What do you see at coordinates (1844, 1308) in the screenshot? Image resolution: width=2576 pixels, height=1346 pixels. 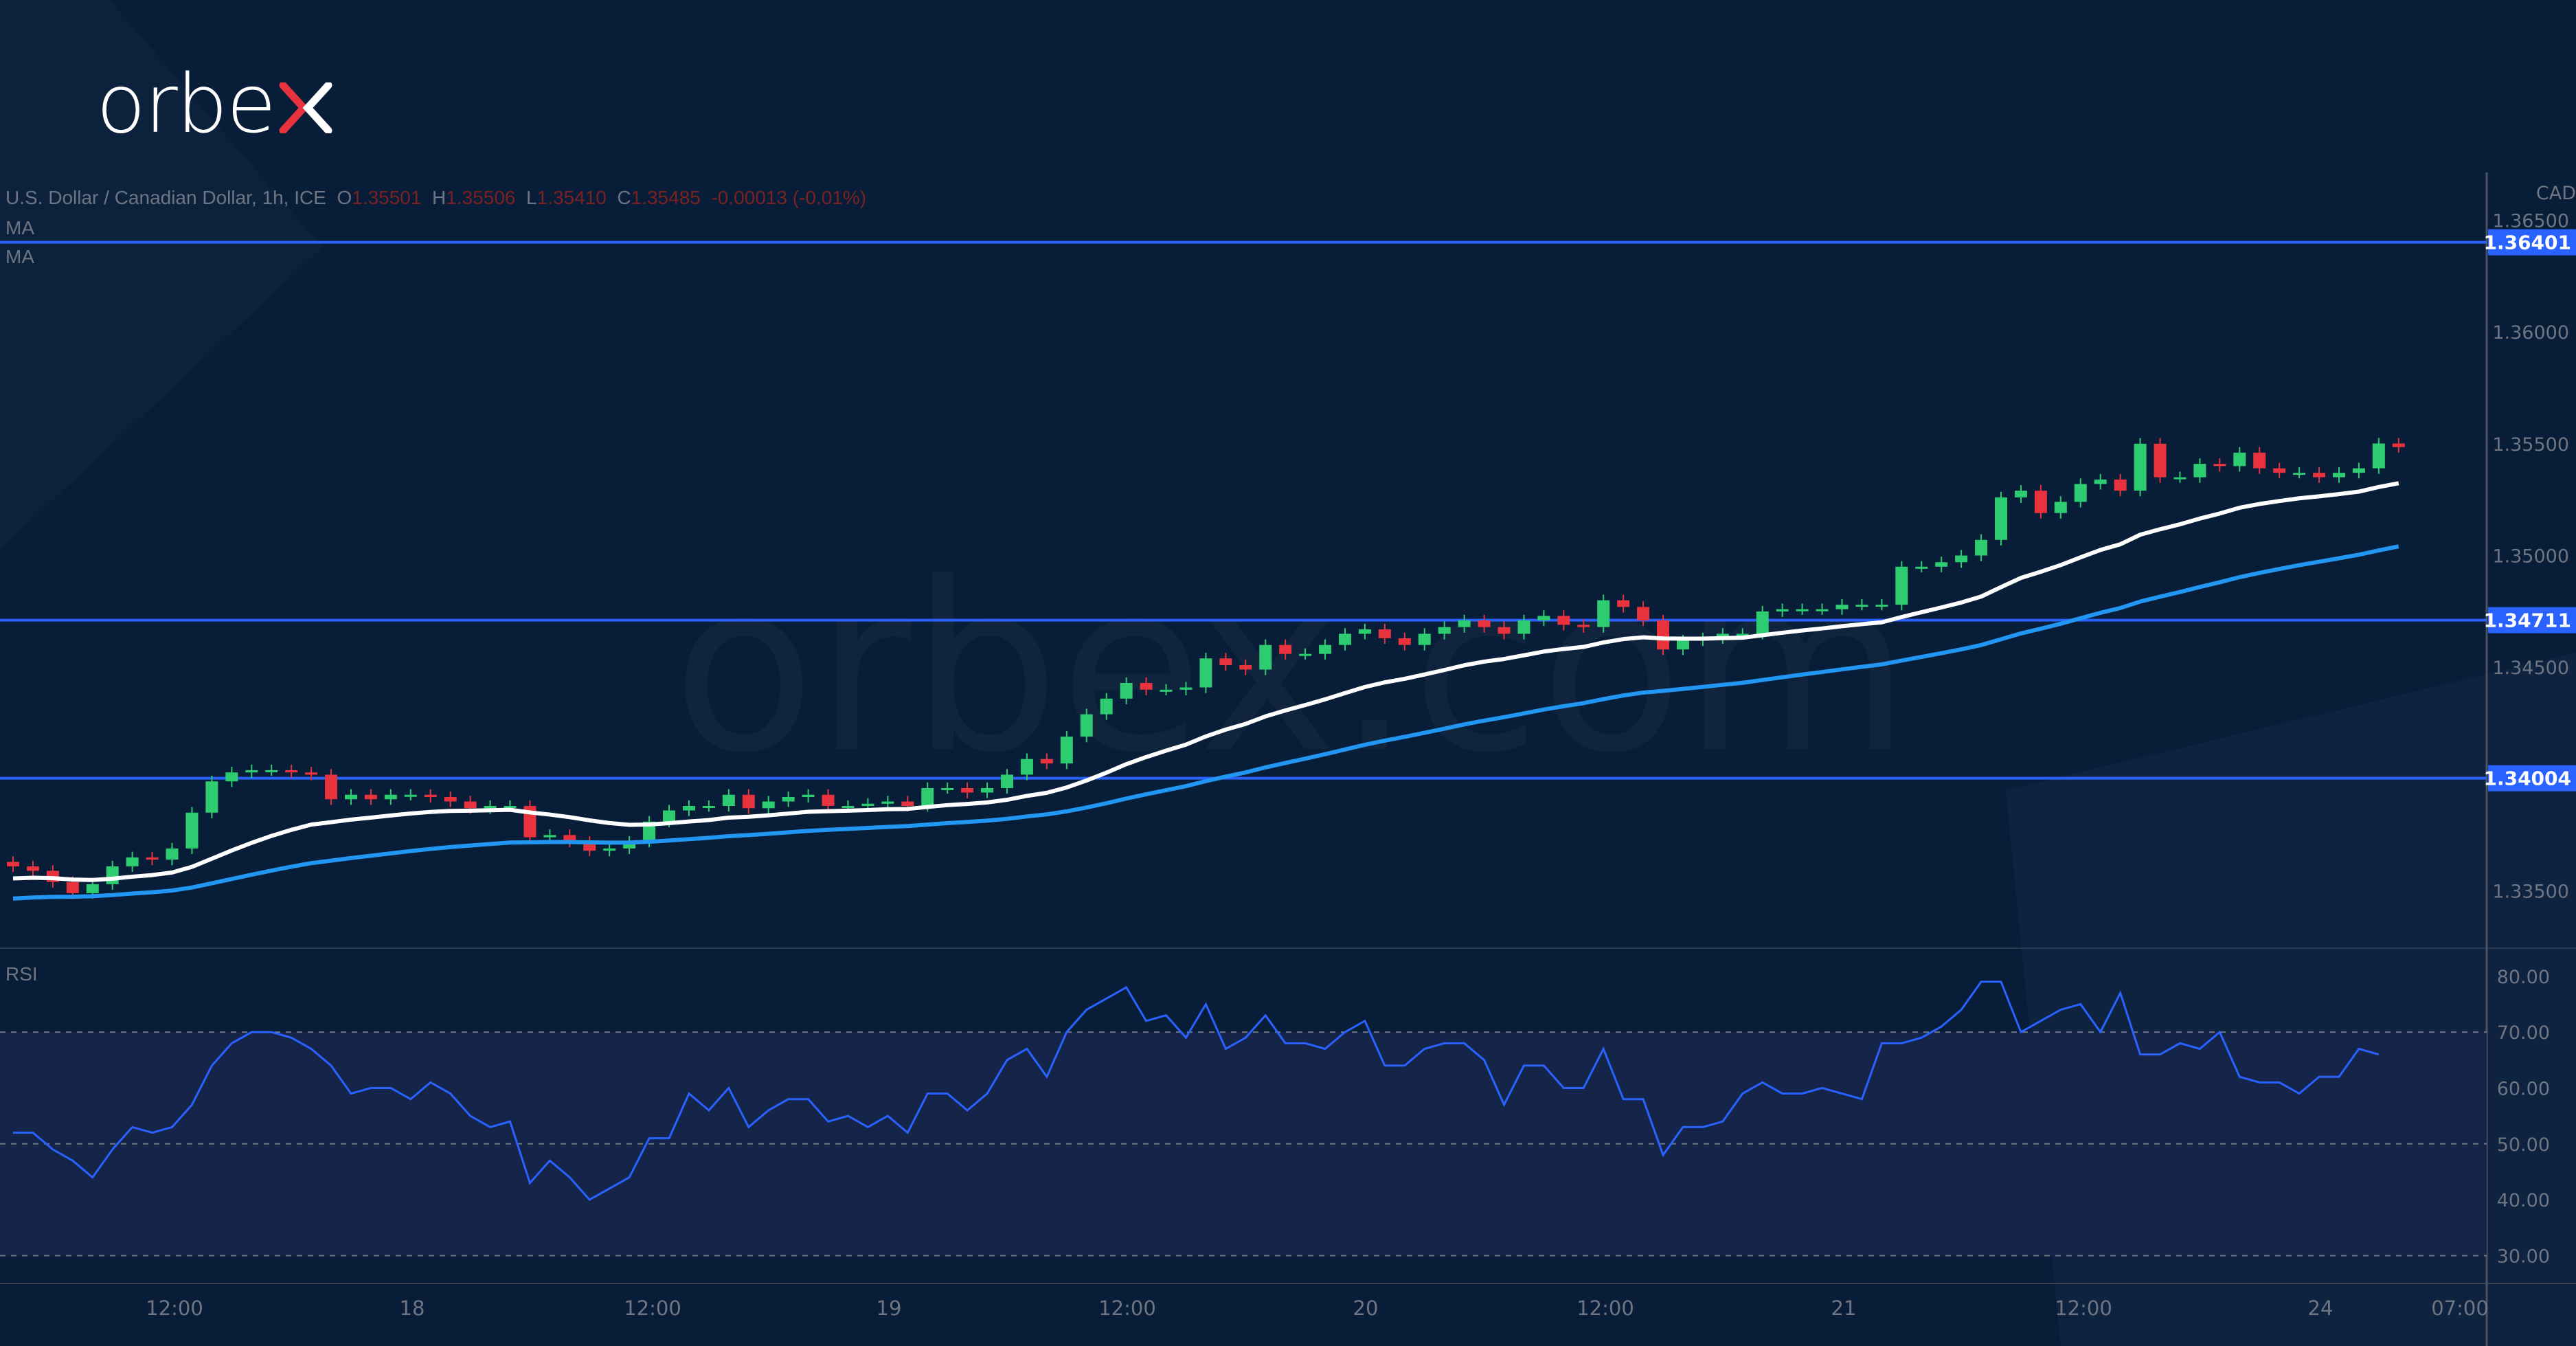 I see `time-tick: 21` at bounding box center [1844, 1308].